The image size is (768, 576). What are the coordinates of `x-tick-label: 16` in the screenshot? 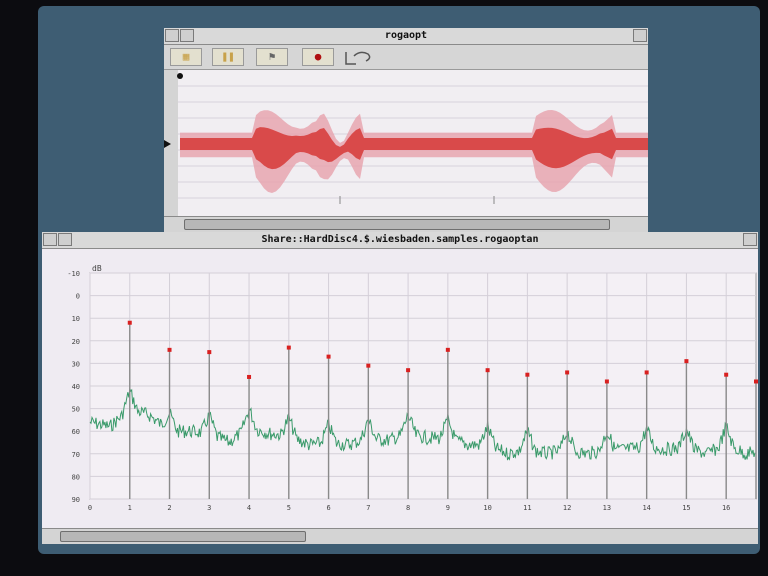 It's located at (726, 508).